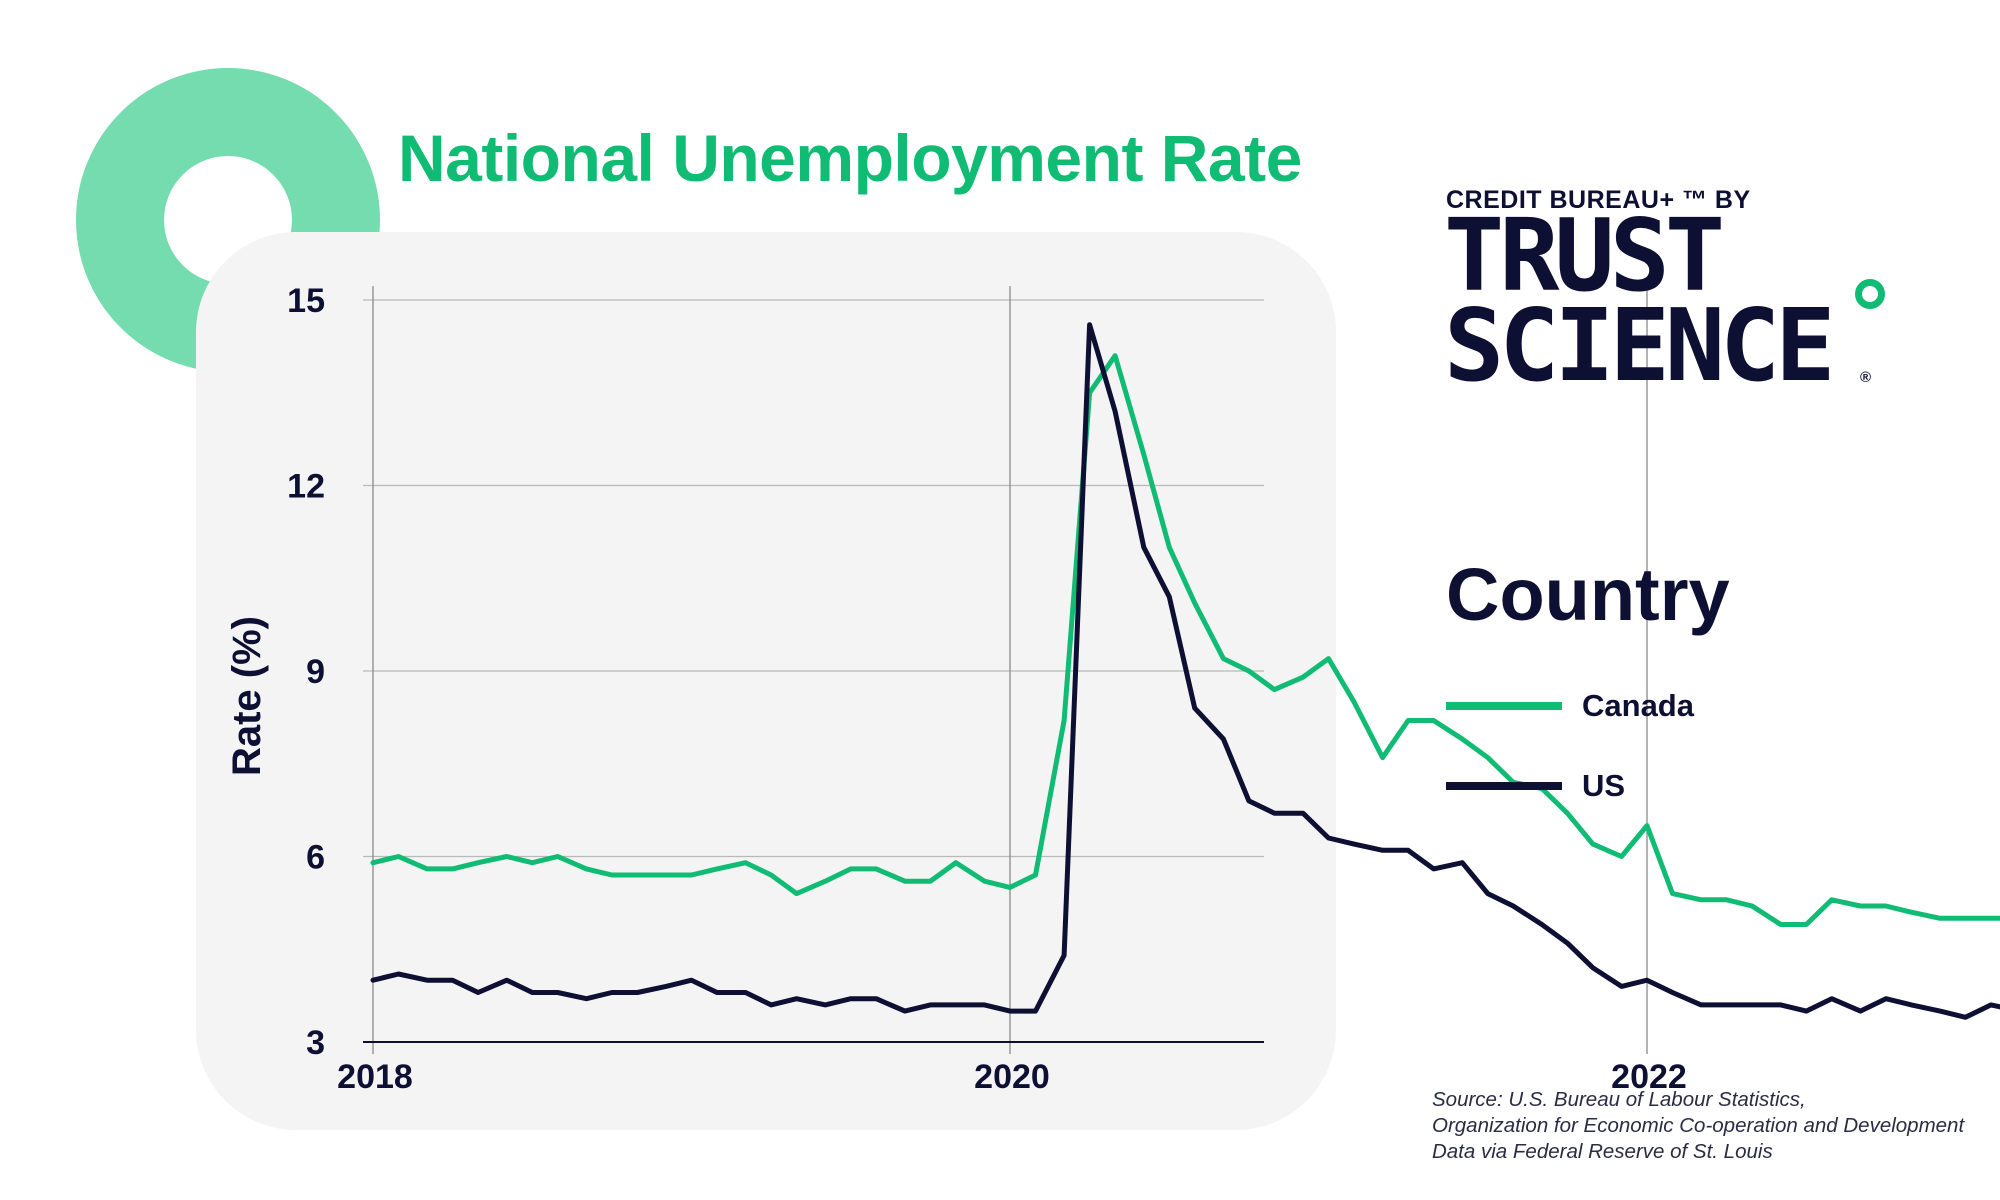 This screenshot has height=1200, width=2000. What do you see at coordinates (1649, 1077) in the screenshot?
I see `x-tick-label: 2022` at bounding box center [1649, 1077].